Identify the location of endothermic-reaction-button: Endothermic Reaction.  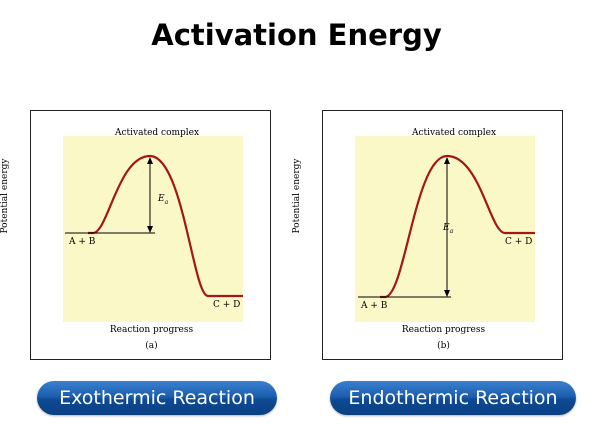
(453, 398).